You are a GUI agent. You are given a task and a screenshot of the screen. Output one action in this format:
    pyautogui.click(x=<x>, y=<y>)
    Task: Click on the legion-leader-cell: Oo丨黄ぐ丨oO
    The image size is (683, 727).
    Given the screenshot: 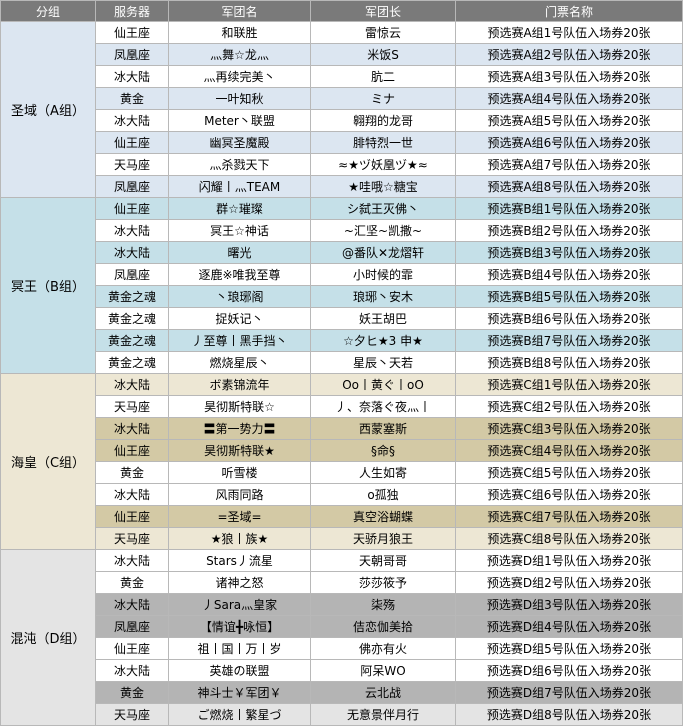 What is the action you would take?
    pyautogui.click(x=383, y=384)
    